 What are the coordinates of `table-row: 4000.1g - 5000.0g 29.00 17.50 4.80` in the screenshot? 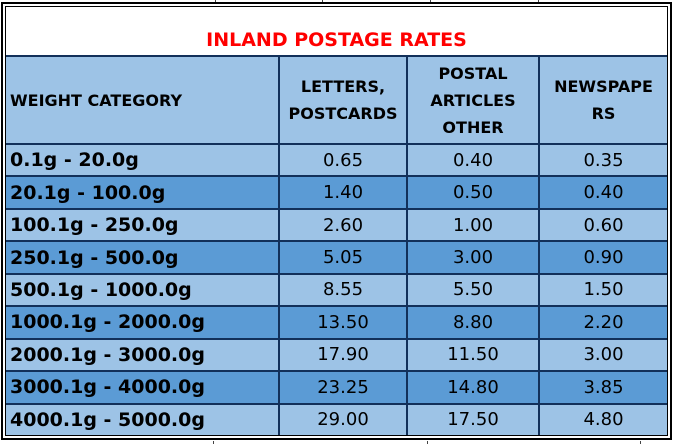 It's located at (336, 418).